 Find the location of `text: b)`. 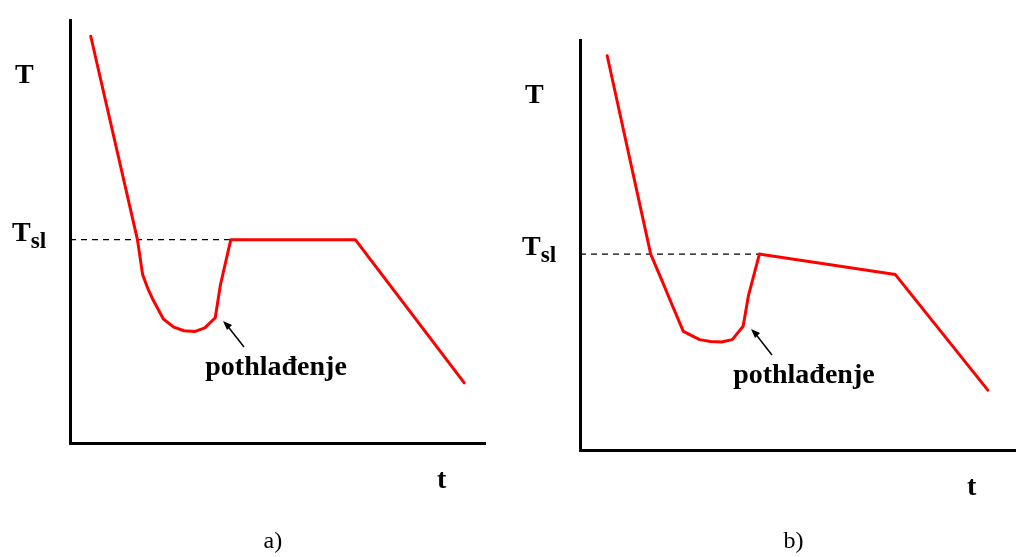

text: b) is located at coordinates (793, 540).